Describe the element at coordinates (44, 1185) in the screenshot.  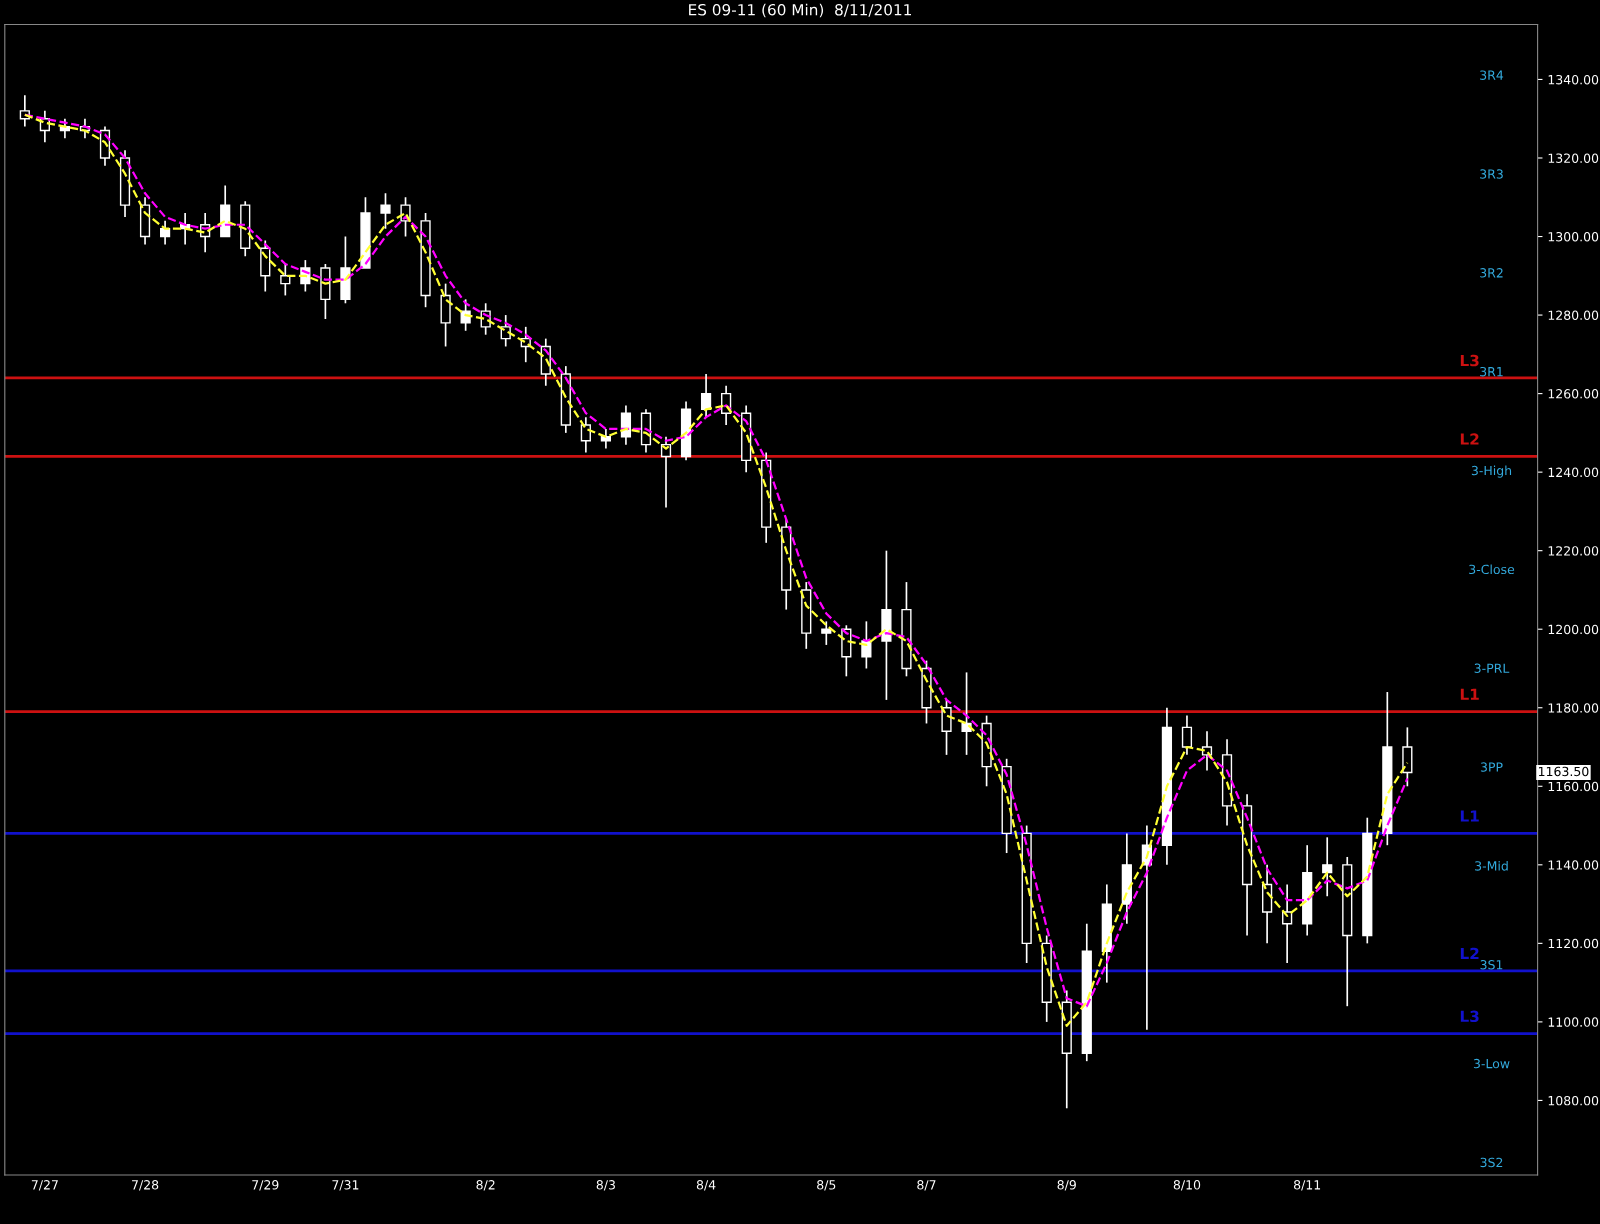
I see `x-tick-label: 7/27` at that location.